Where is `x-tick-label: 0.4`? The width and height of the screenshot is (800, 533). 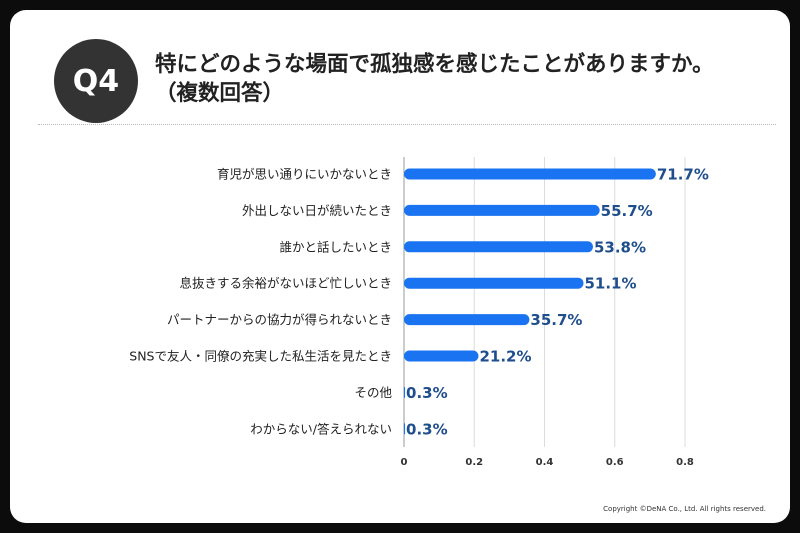 x-tick-label: 0.4 is located at coordinates (545, 462).